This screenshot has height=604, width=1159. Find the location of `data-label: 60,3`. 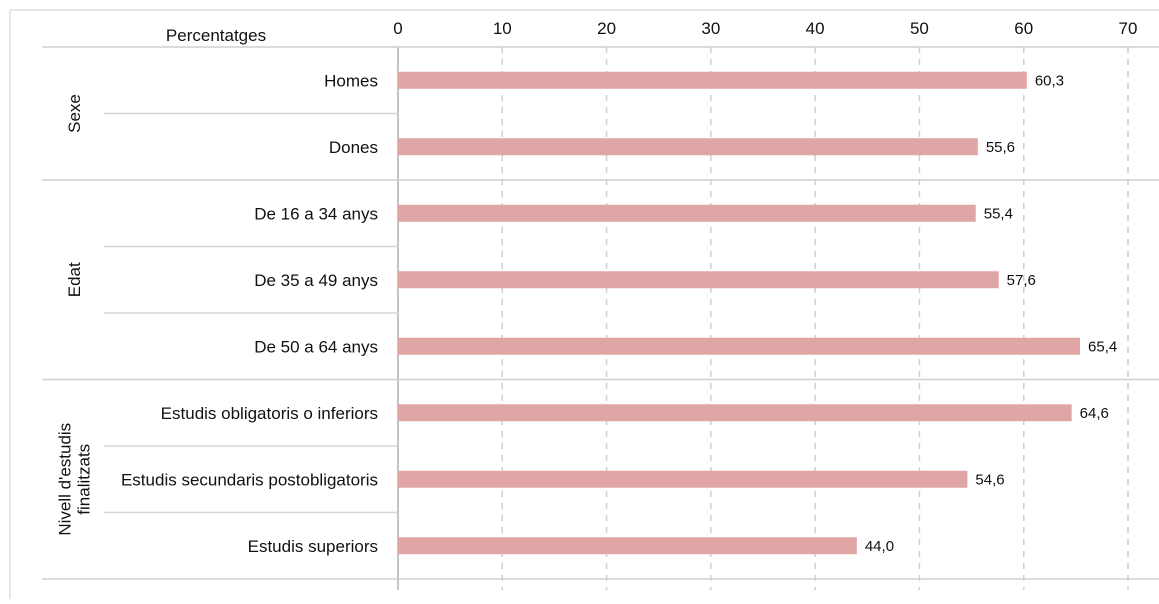

data-label: 60,3 is located at coordinates (1049, 80).